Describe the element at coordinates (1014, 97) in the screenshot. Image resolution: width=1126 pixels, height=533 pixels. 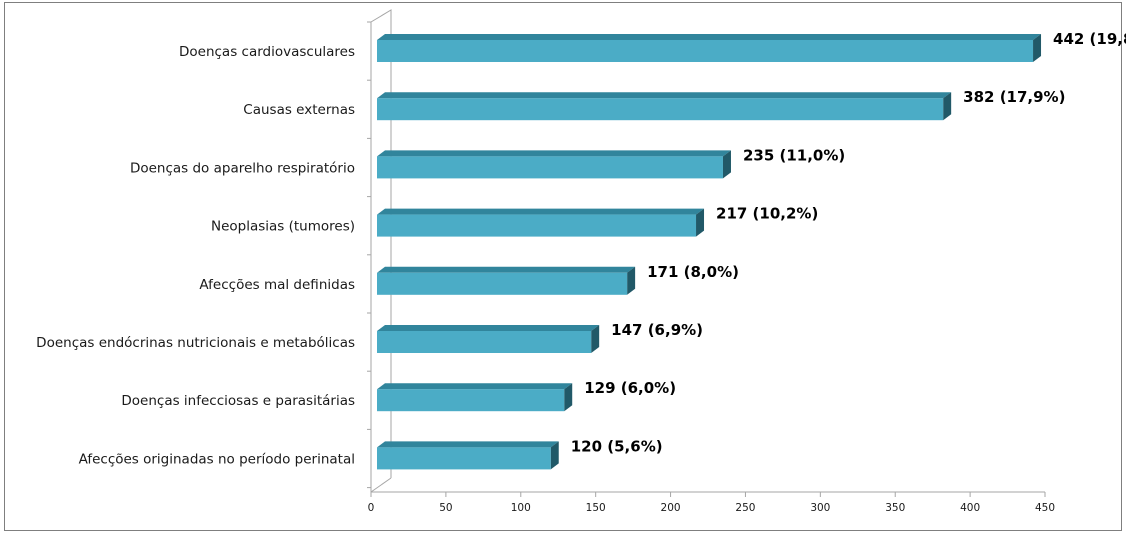
I see `data-label: 382 (17,9%)` at that location.